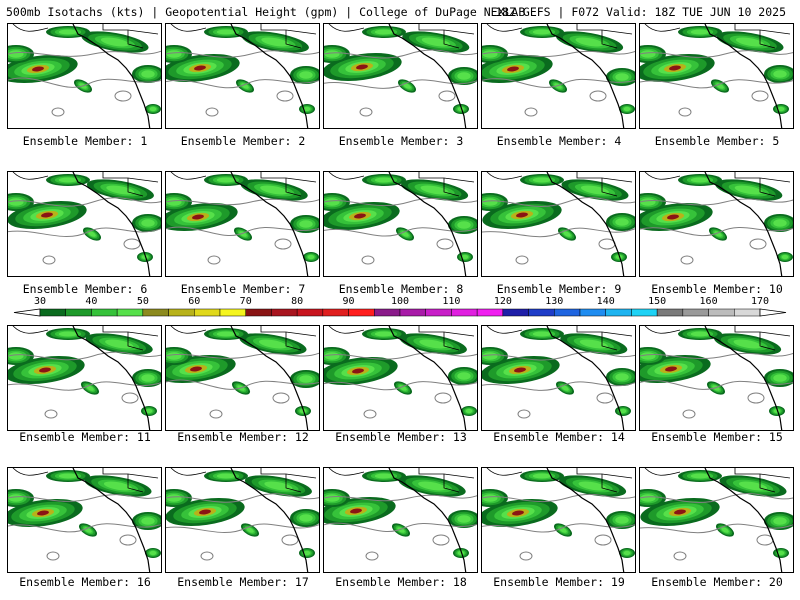 The height and width of the screenshot is (600, 800). What do you see at coordinates (717, 437) in the screenshot?
I see `member-label: Ensemble Member: 15` at bounding box center [717, 437].